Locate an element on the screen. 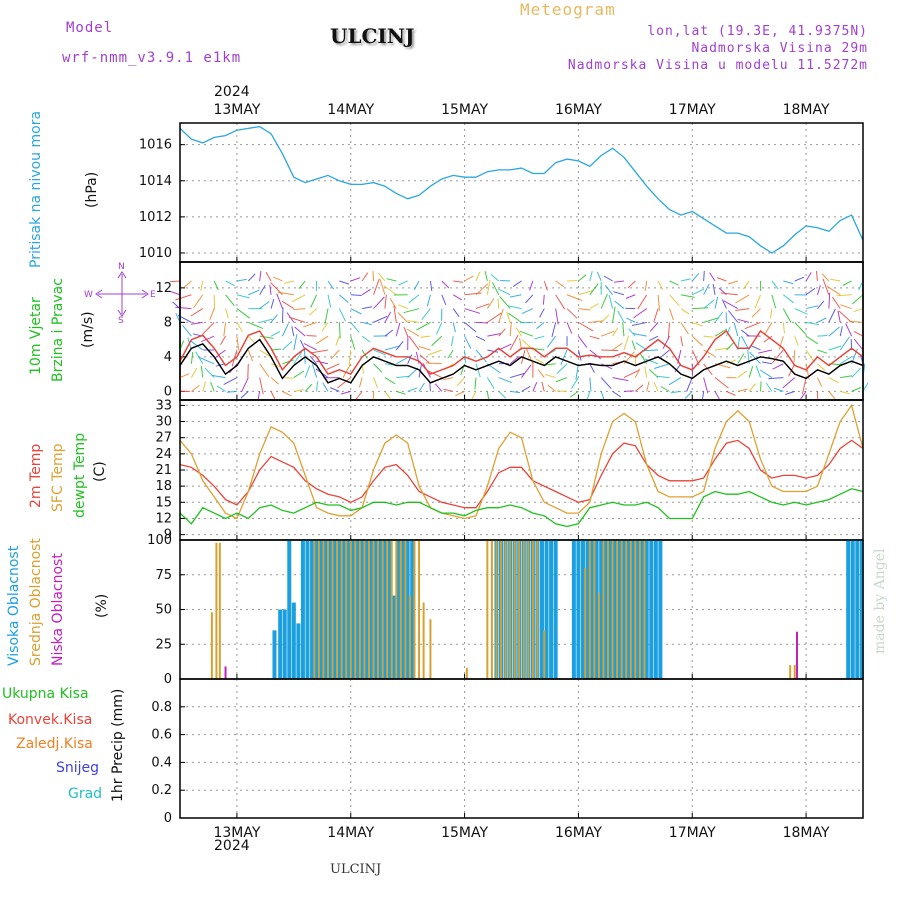  y-tick-label: 12 is located at coordinates (163, 518).